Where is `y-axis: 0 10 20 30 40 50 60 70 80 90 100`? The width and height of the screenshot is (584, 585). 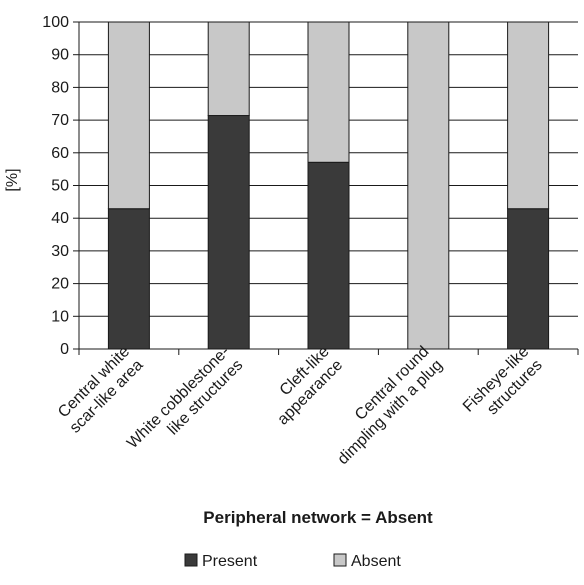 y-axis: 0 10 20 30 40 50 60 70 80 90 100 is located at coordinates (61, 186).